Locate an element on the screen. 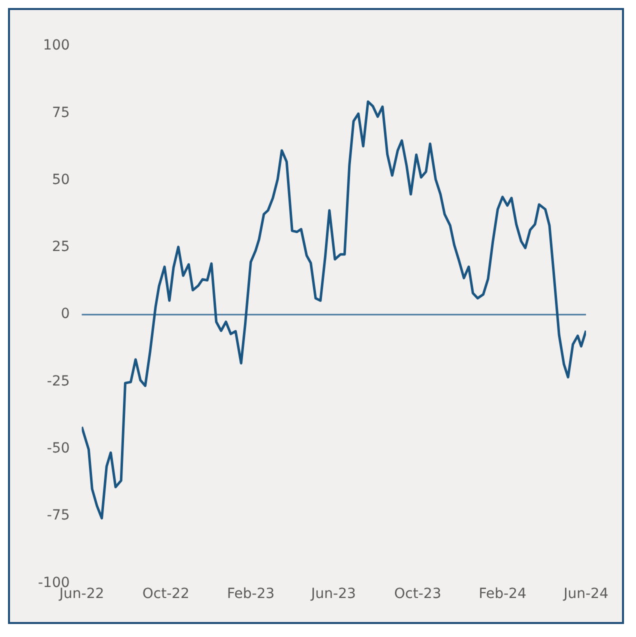 Image resolution: width=636 pixels, height=637 pixels. x-tick-label: Oct-23 is located at coordinates (418, 594).